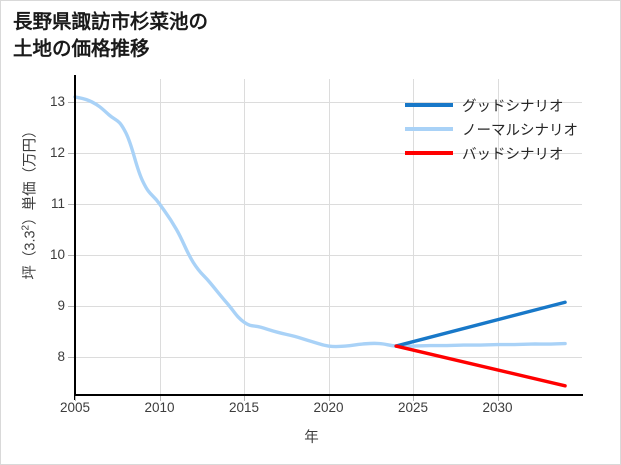 Image resolution: width=621 pixels, height=465 pixels. Describe the element at coordinates (57, 203) in the screenshot. I see `y-tick-label: 11` at that location.